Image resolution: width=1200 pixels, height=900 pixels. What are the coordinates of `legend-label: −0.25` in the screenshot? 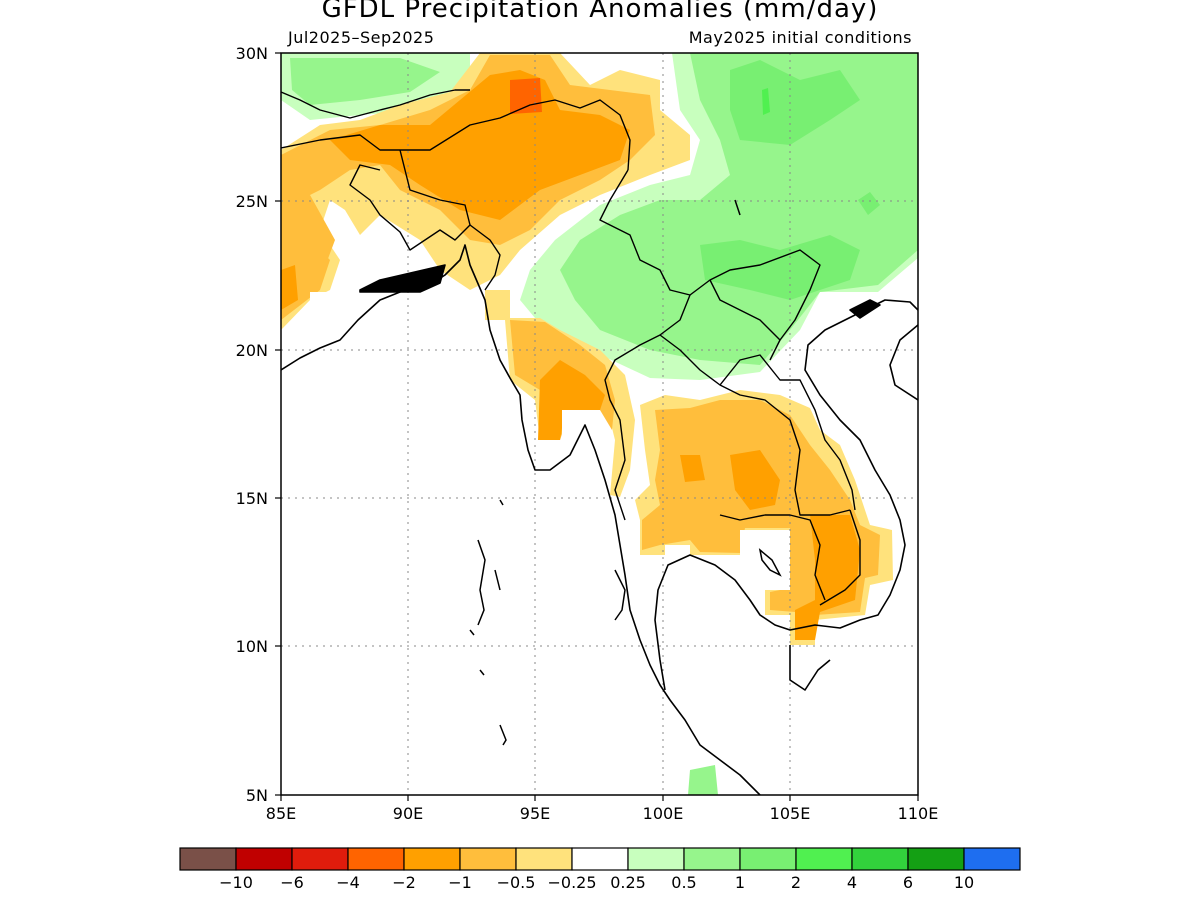 It's located at (571, 882).